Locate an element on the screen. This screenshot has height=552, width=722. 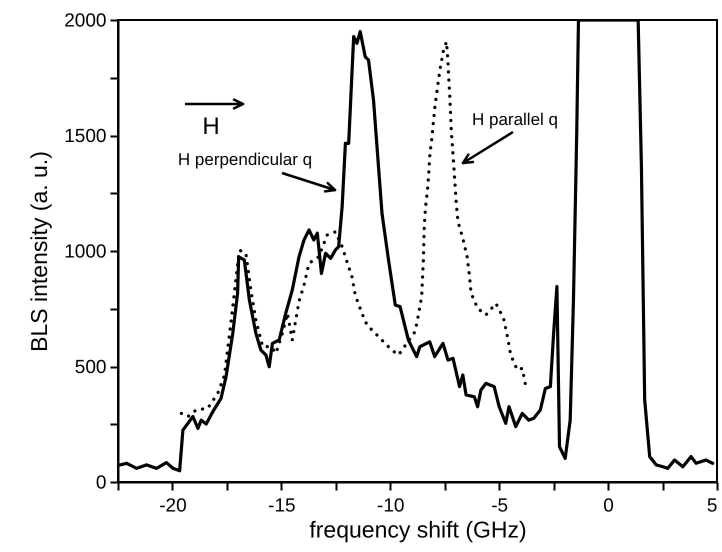
y-tick-label: 0 is located at coordinates (101, 483).